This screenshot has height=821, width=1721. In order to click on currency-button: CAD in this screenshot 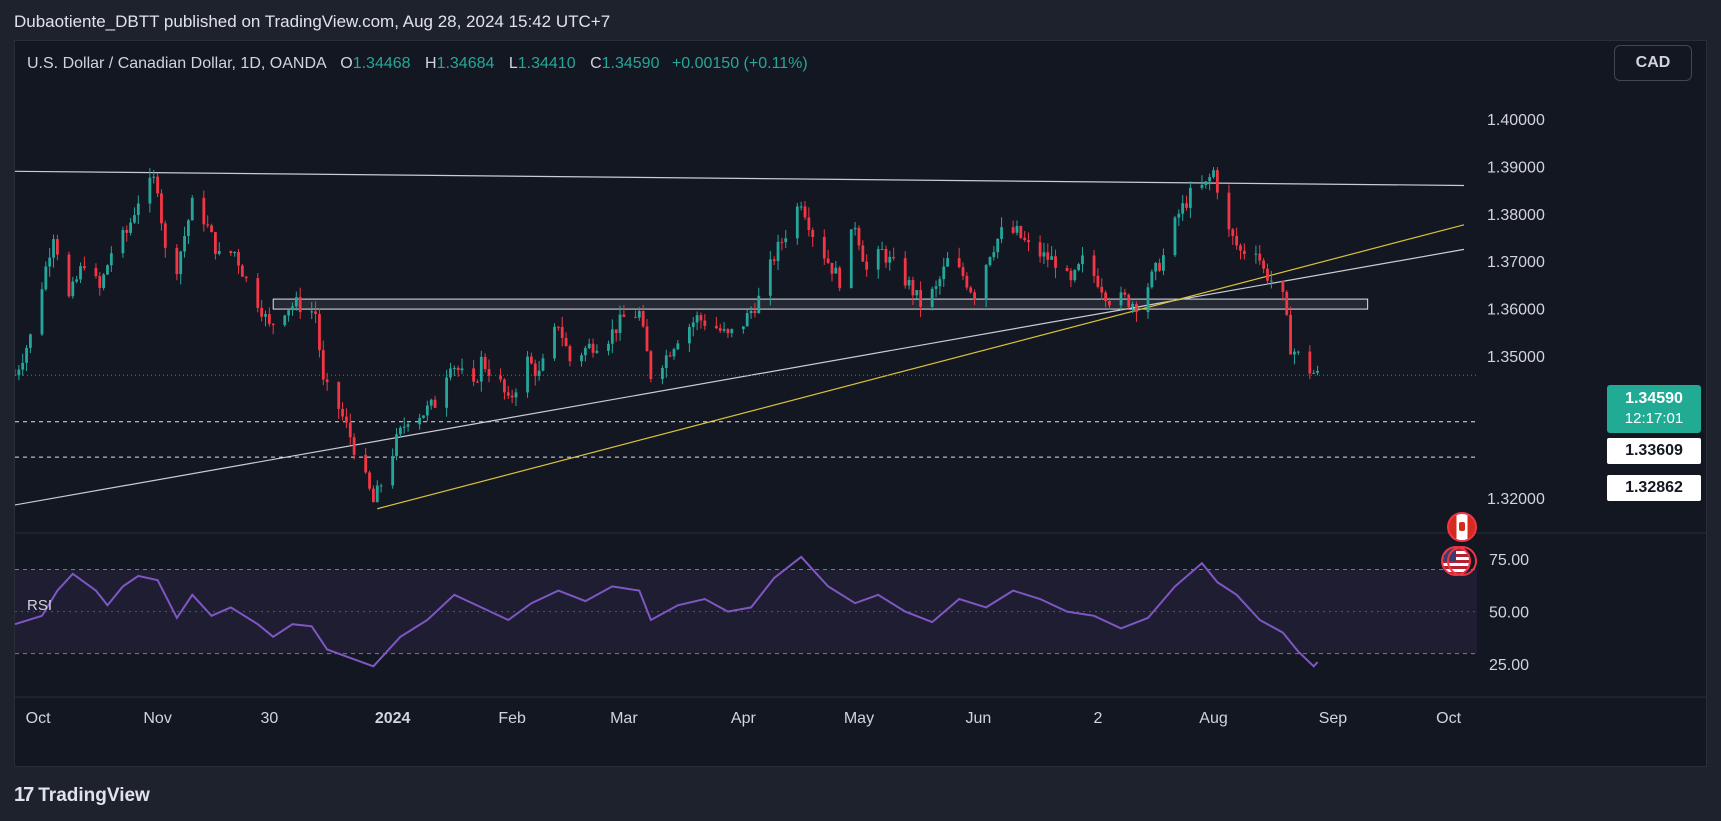, I will do `click(1653, 63)`.